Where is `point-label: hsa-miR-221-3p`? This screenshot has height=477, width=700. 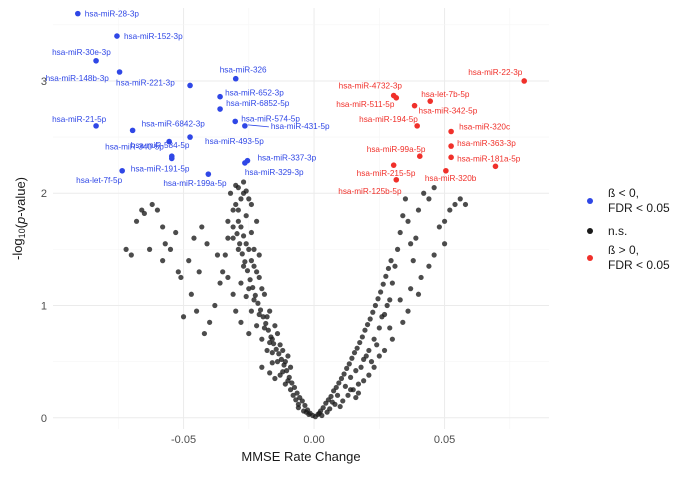
point-label: hsa-miR-221-3p is located at coordinates (145, 82).